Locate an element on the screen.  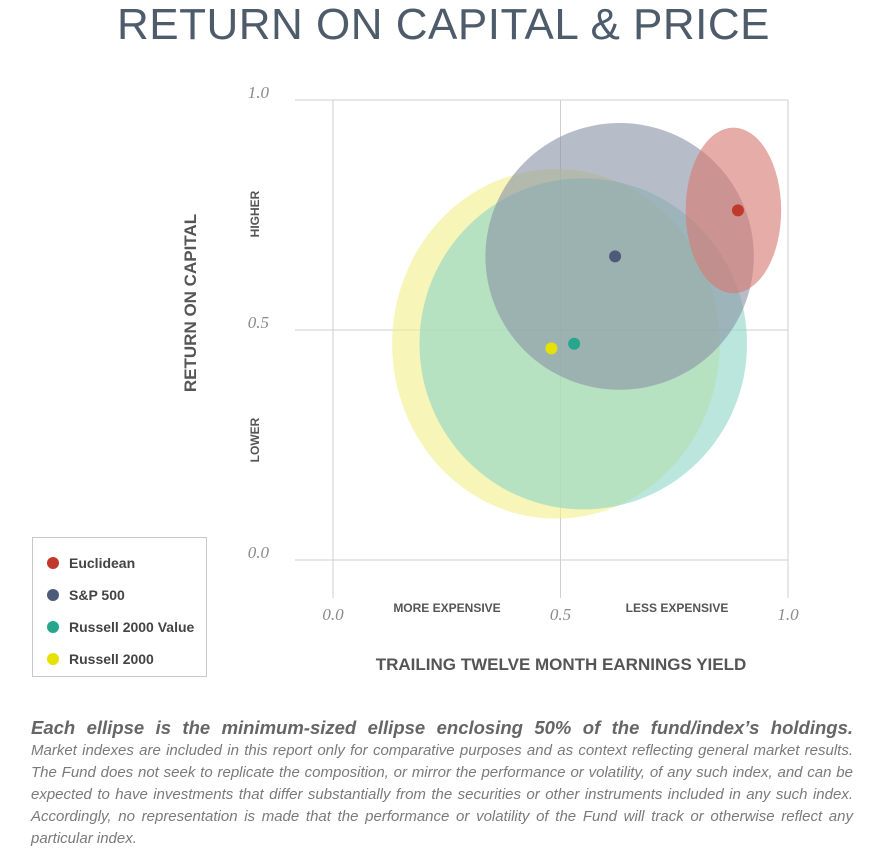
point-russell-2000 is located at coordinates (551, 348).